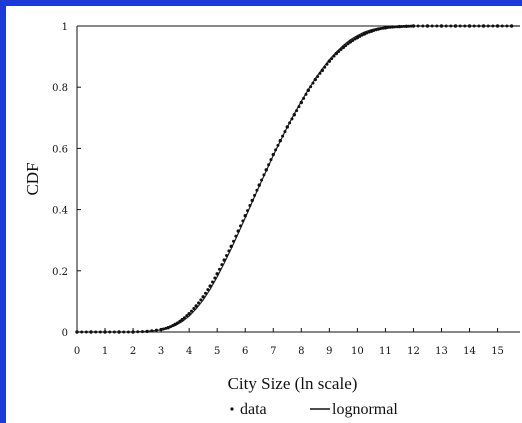 This screenshot has height=423, width=522. What do you see at coordinates (60, 88) in the screenshot?
I see `y-tick-label: 0.8` at bounding box center [60, 88].